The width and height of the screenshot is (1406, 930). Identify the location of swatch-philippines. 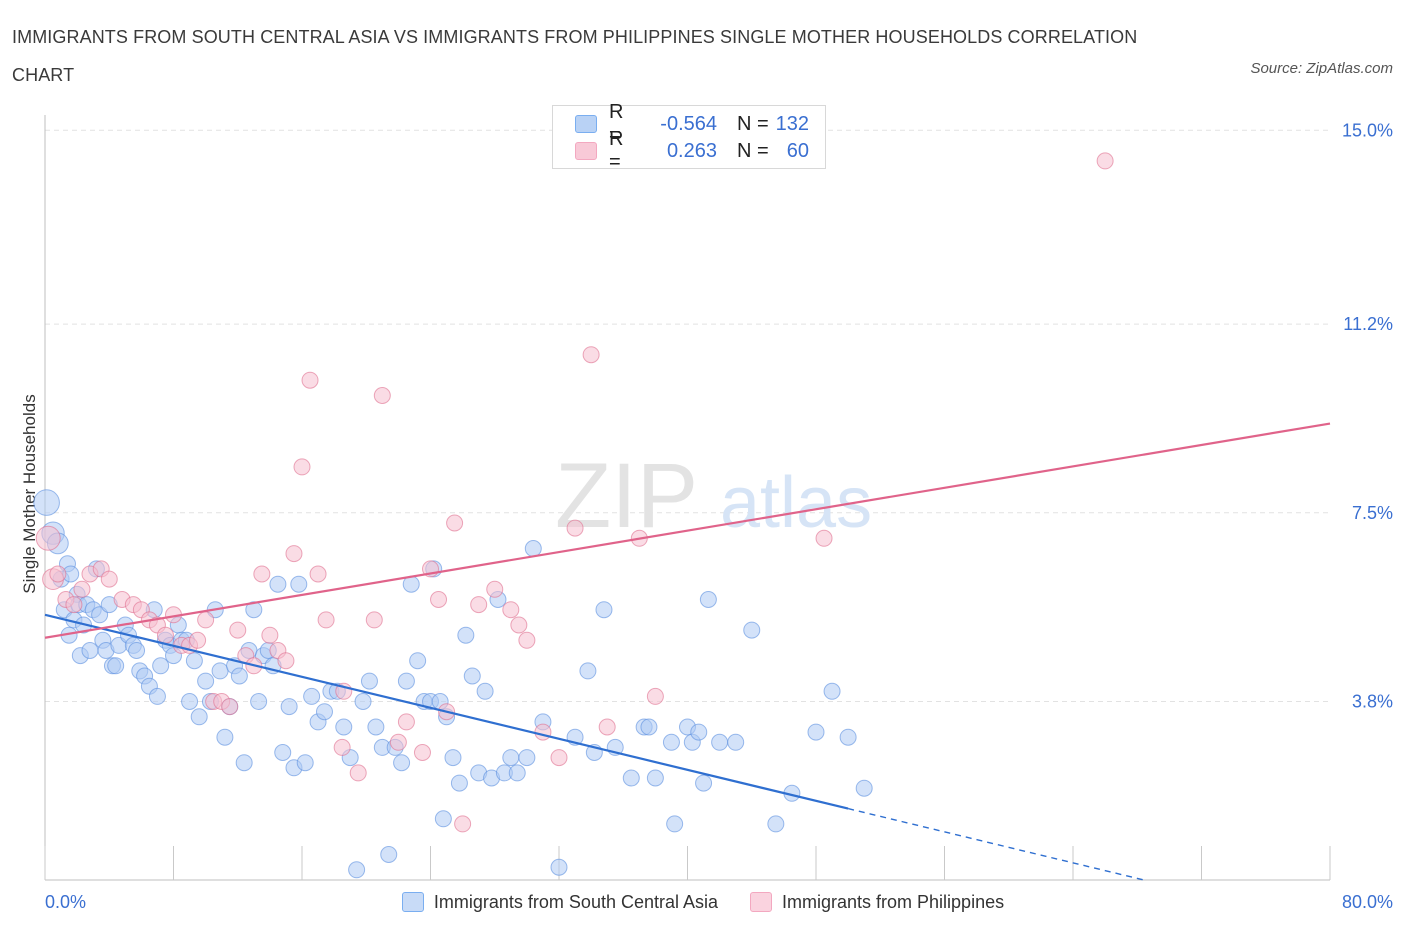
(586, 151).